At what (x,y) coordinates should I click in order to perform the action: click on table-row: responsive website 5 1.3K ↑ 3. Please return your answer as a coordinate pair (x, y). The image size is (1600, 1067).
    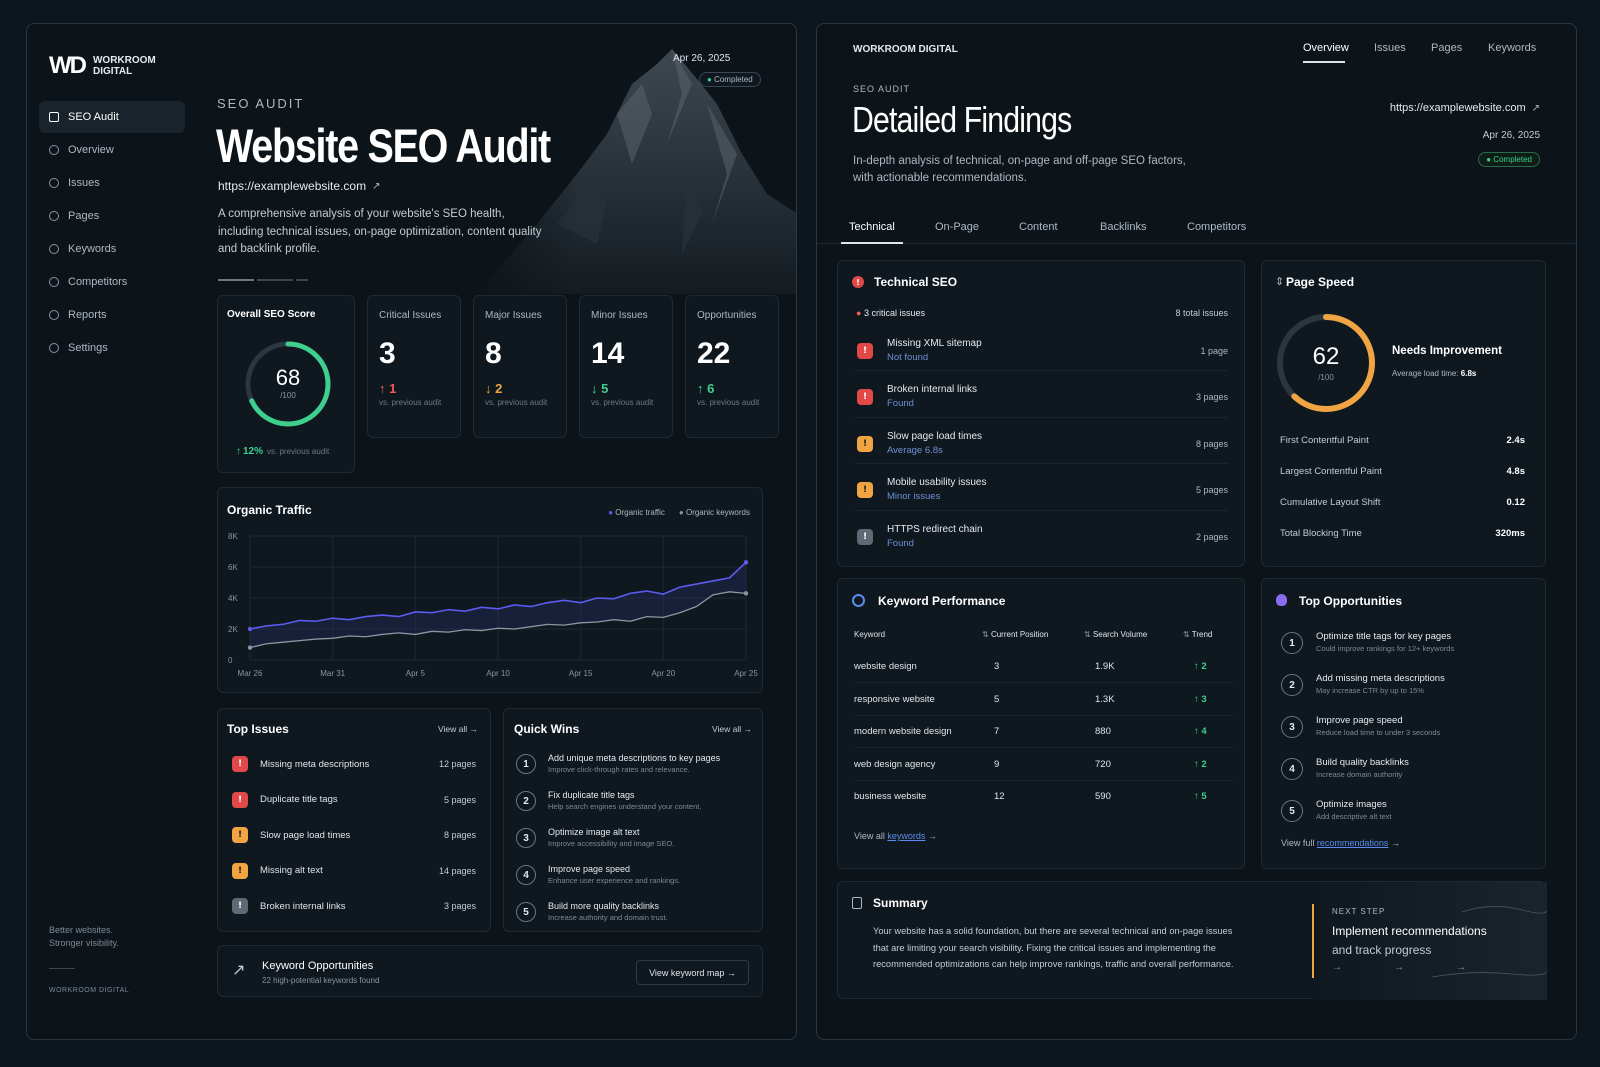
    Looking at the image, I should click on (1044, 700).